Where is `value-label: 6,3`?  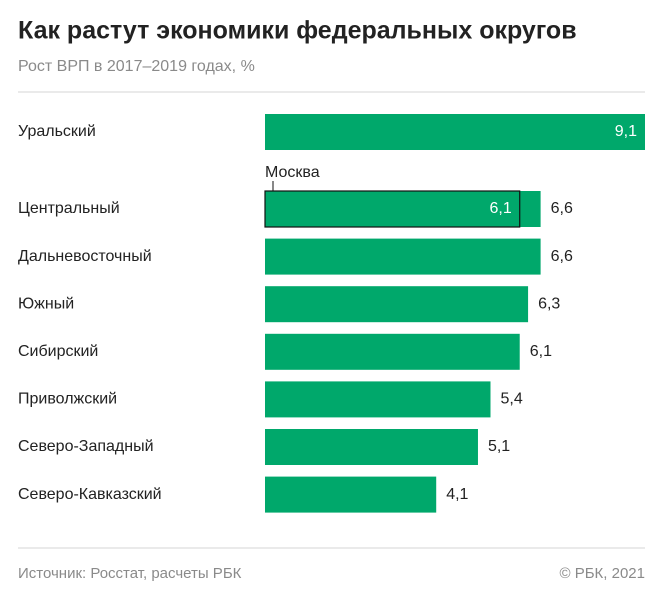
value-label: 6,3 is located at coordinates (549, 303).